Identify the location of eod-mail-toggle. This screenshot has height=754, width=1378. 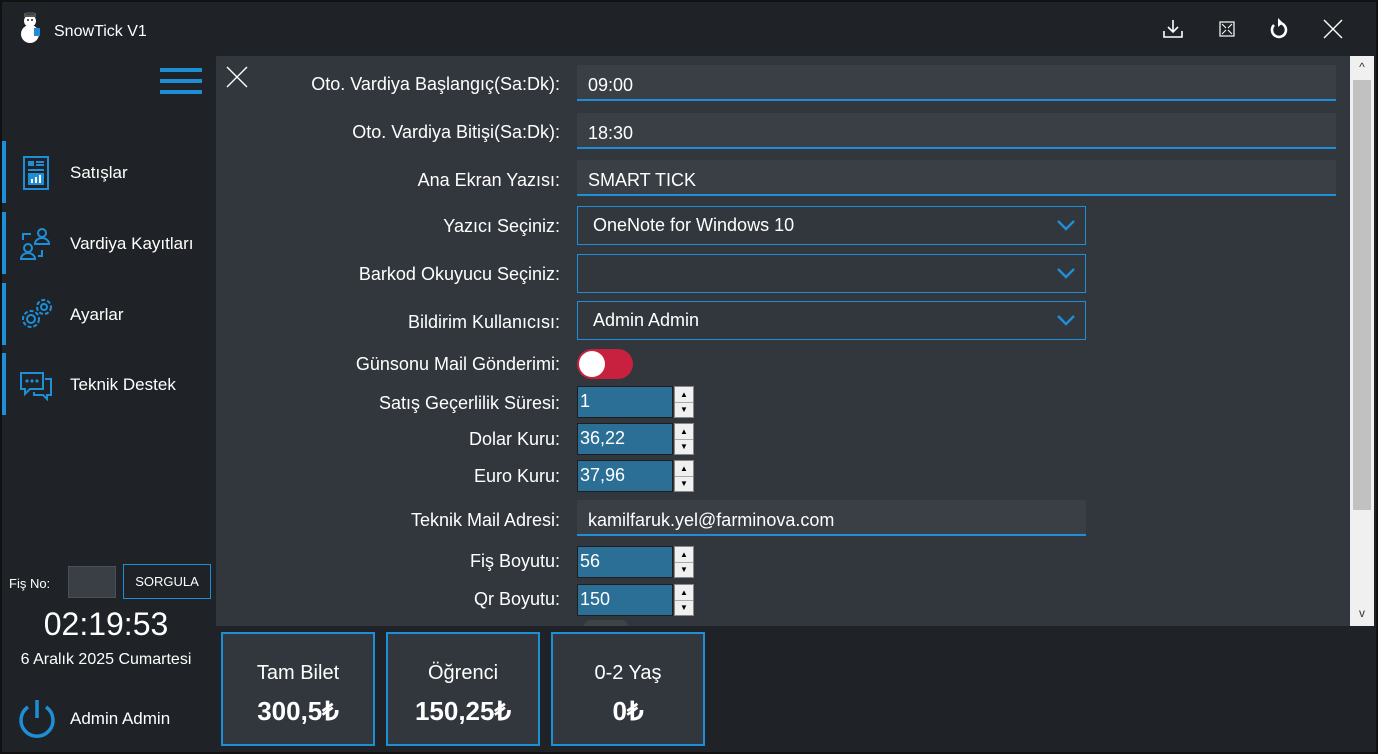
(605, 364).